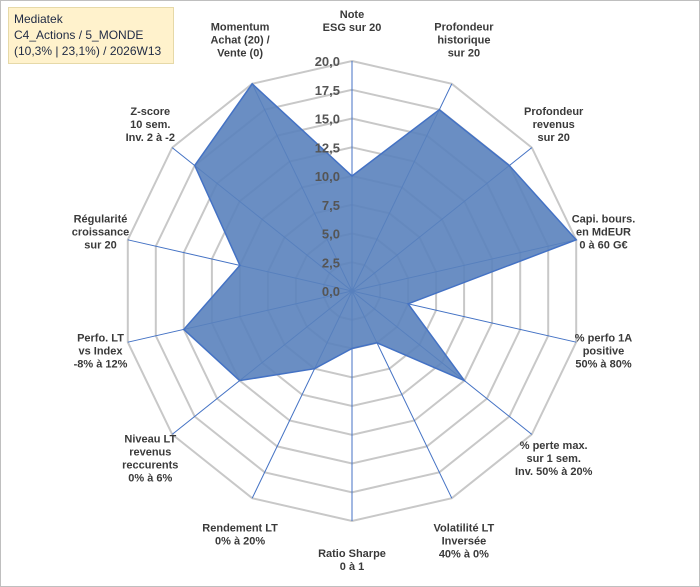 This screenshot has height=587, width=700. What do you see at coordinates (553, 138) in the screenshot?
I see `axis-label-2-line-2: sur 20` at bounding box center [553, 138].